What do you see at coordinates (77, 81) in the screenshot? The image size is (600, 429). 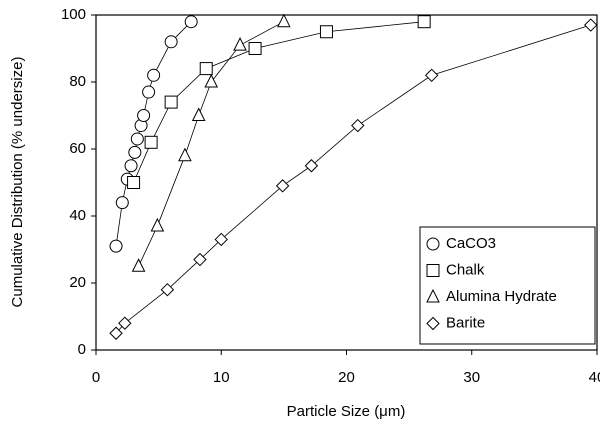 I see `y-tick-label: 80` at bounding box center [77, 81].